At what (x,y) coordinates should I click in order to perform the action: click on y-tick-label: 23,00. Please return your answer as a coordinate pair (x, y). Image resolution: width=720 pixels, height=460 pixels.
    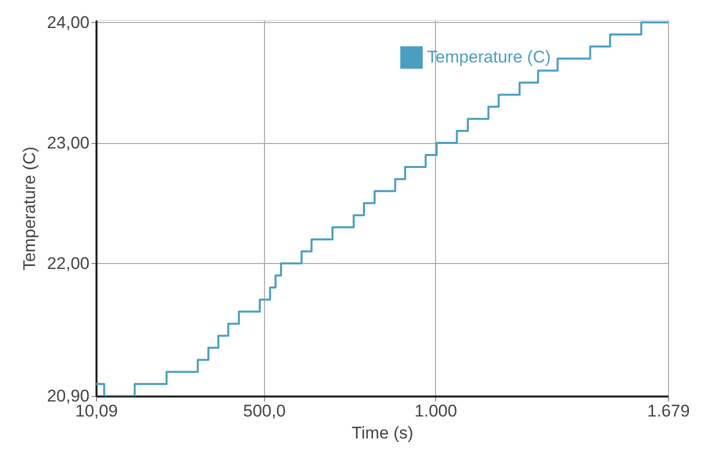
    Looking at the image, I should click on (68, 142).